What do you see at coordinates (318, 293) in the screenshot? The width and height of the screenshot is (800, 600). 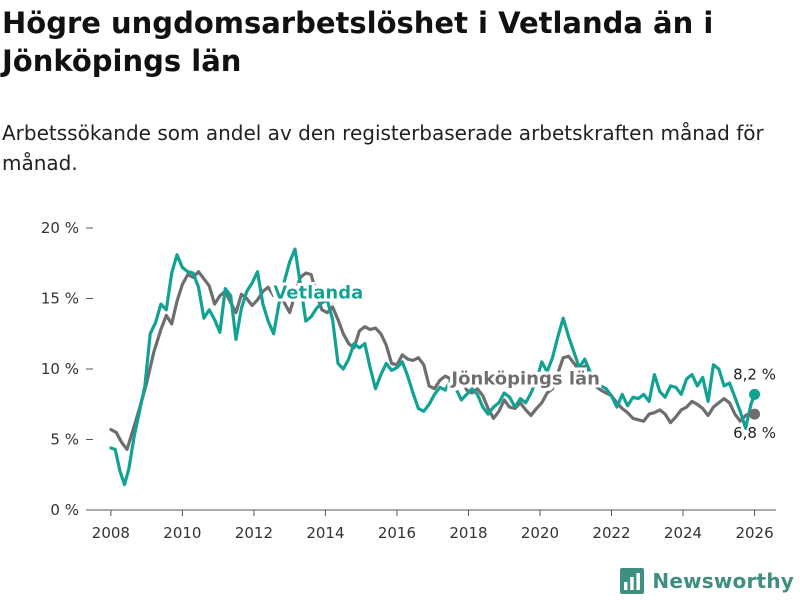 I see `series-label: Vetlanda` at bounding box center [318, 293].